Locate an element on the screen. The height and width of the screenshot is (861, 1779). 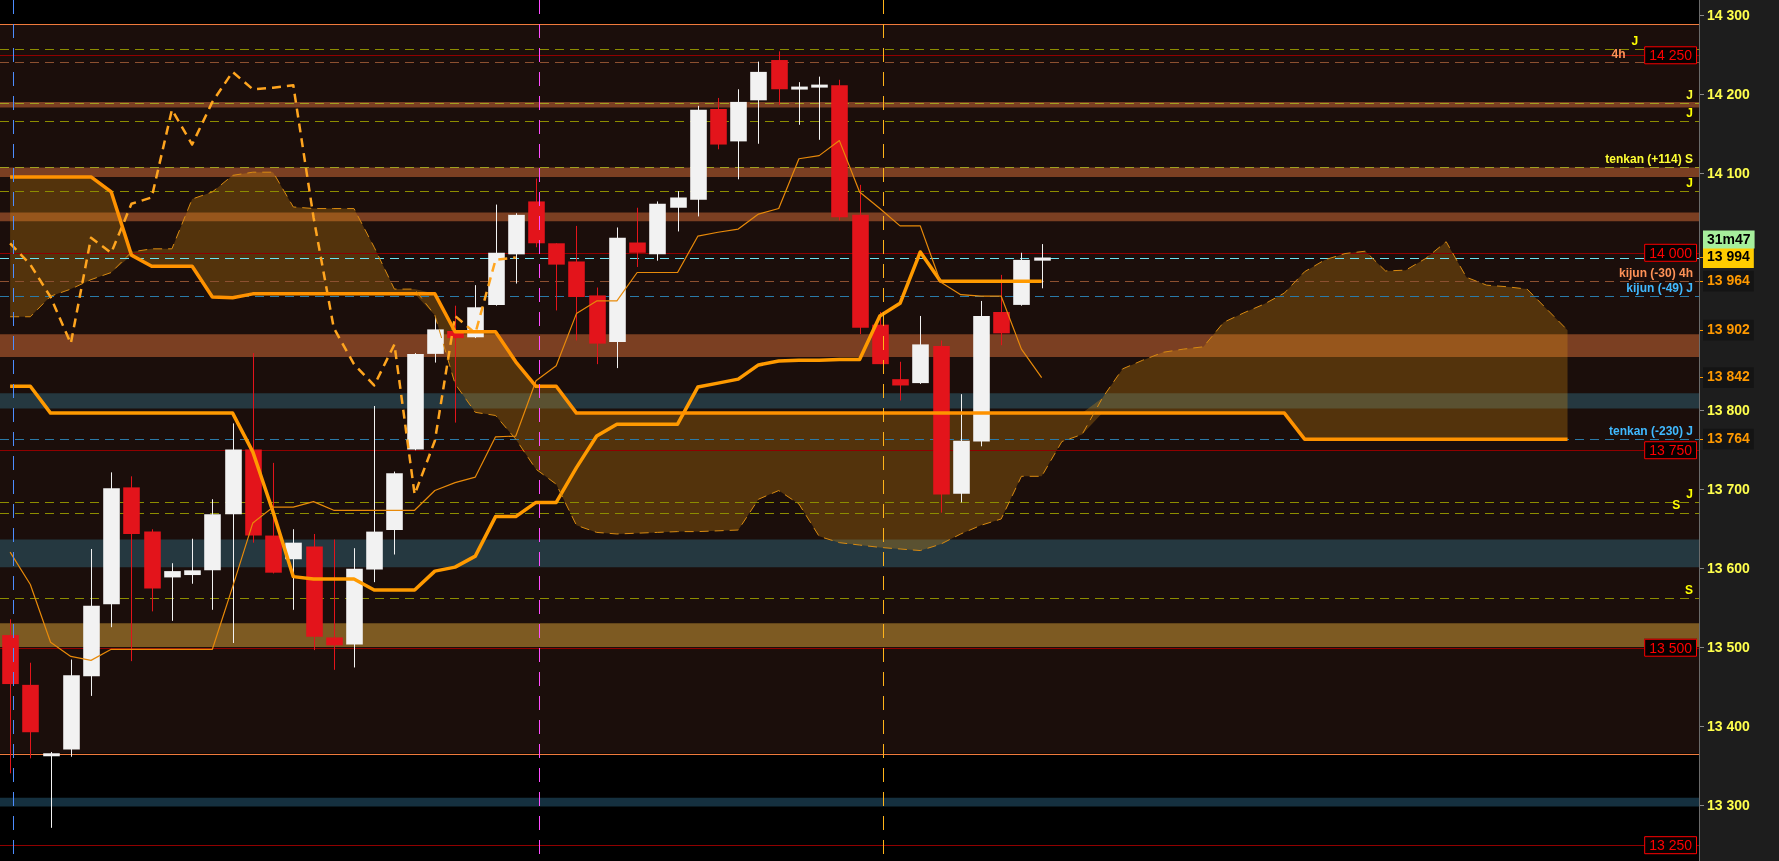
y-tick-label: 13 600 is located at coordinates (1729, 567).